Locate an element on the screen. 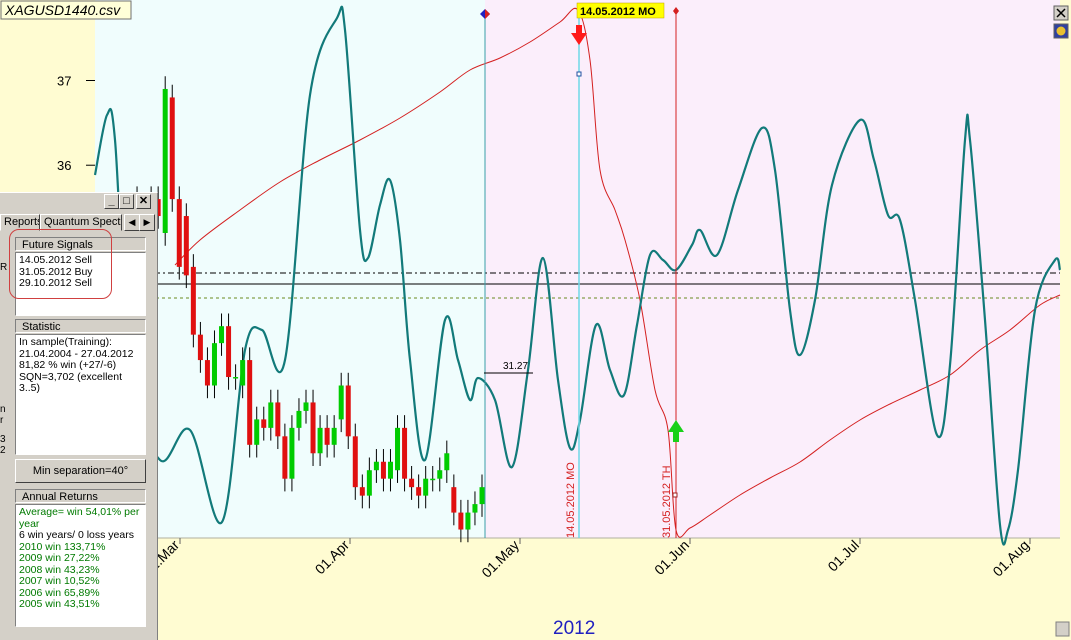 The image size is (1071, 640). buy-handle is located at coordinates (675, 495).